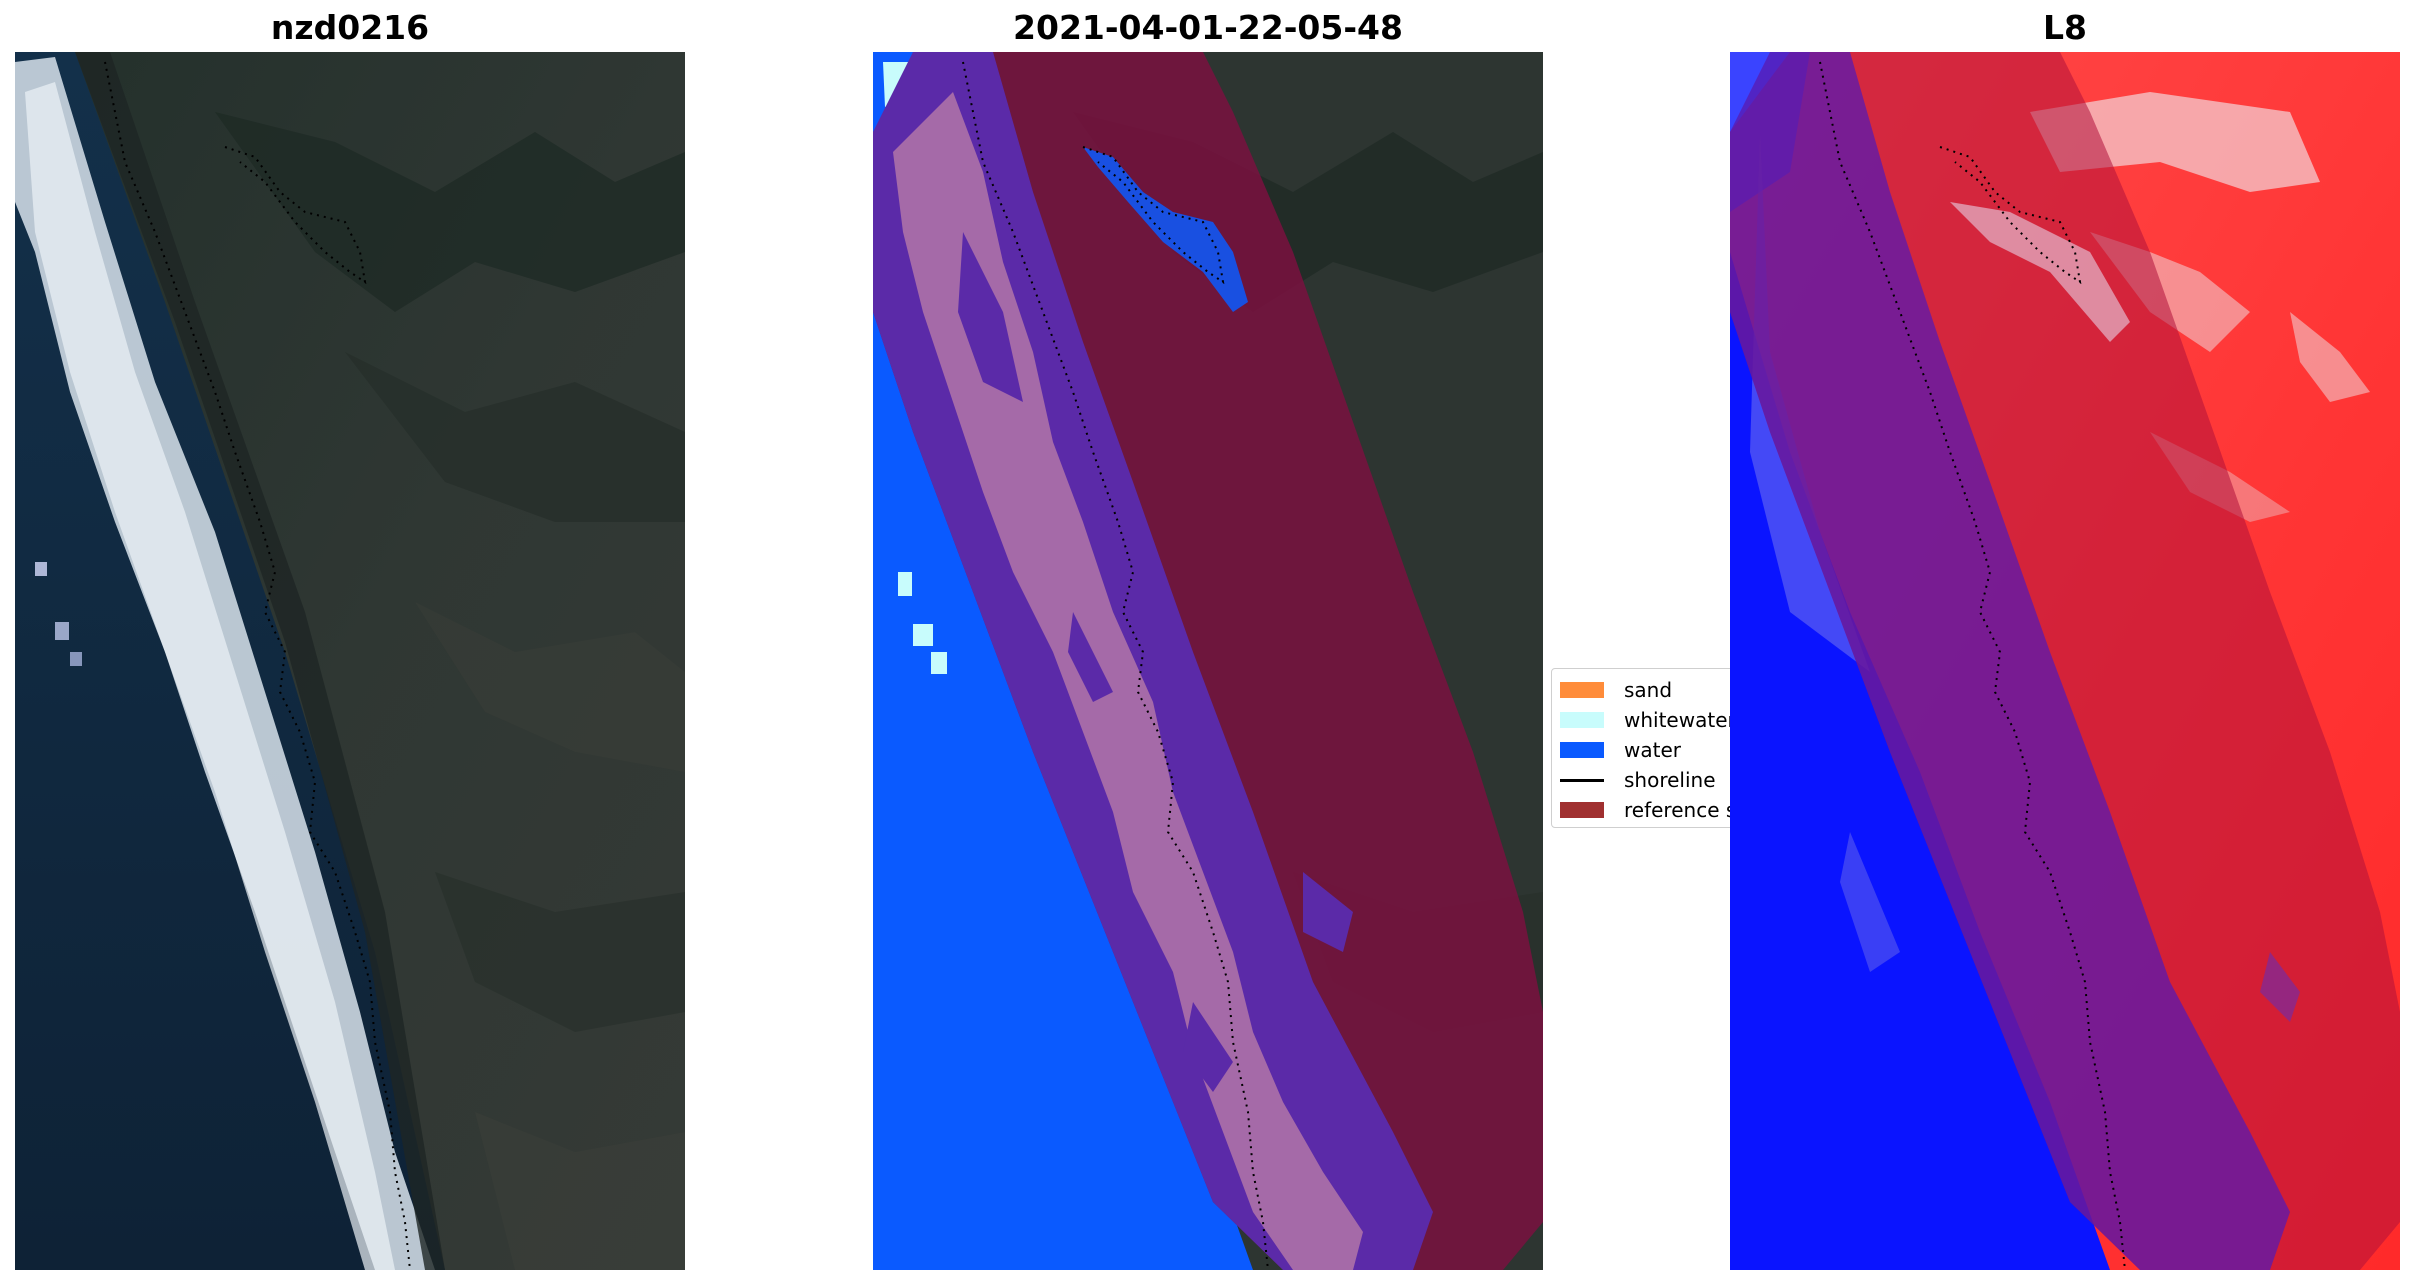 The width and height of the screenshot is (2413, 1283). Describe the element at coordinates (1582, 780) in the screenshot. I see `shoreline-line-swatch` at that location.